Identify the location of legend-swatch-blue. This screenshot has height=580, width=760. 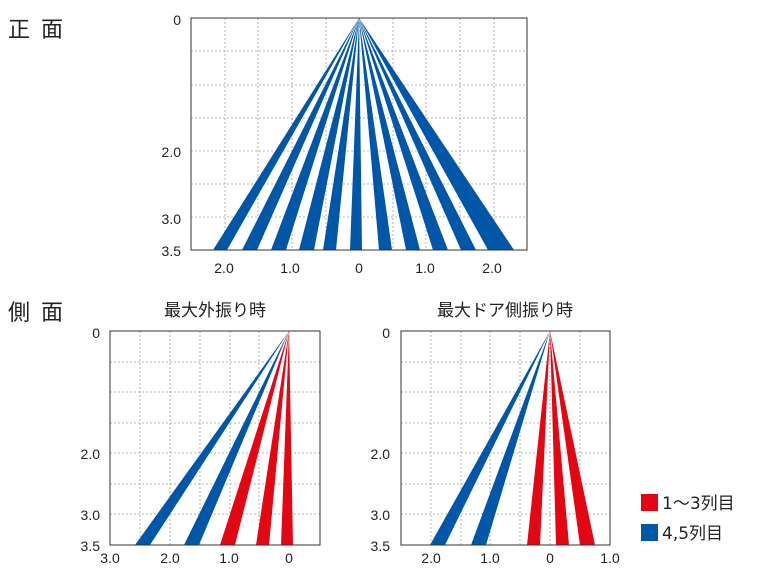
(649, 532).